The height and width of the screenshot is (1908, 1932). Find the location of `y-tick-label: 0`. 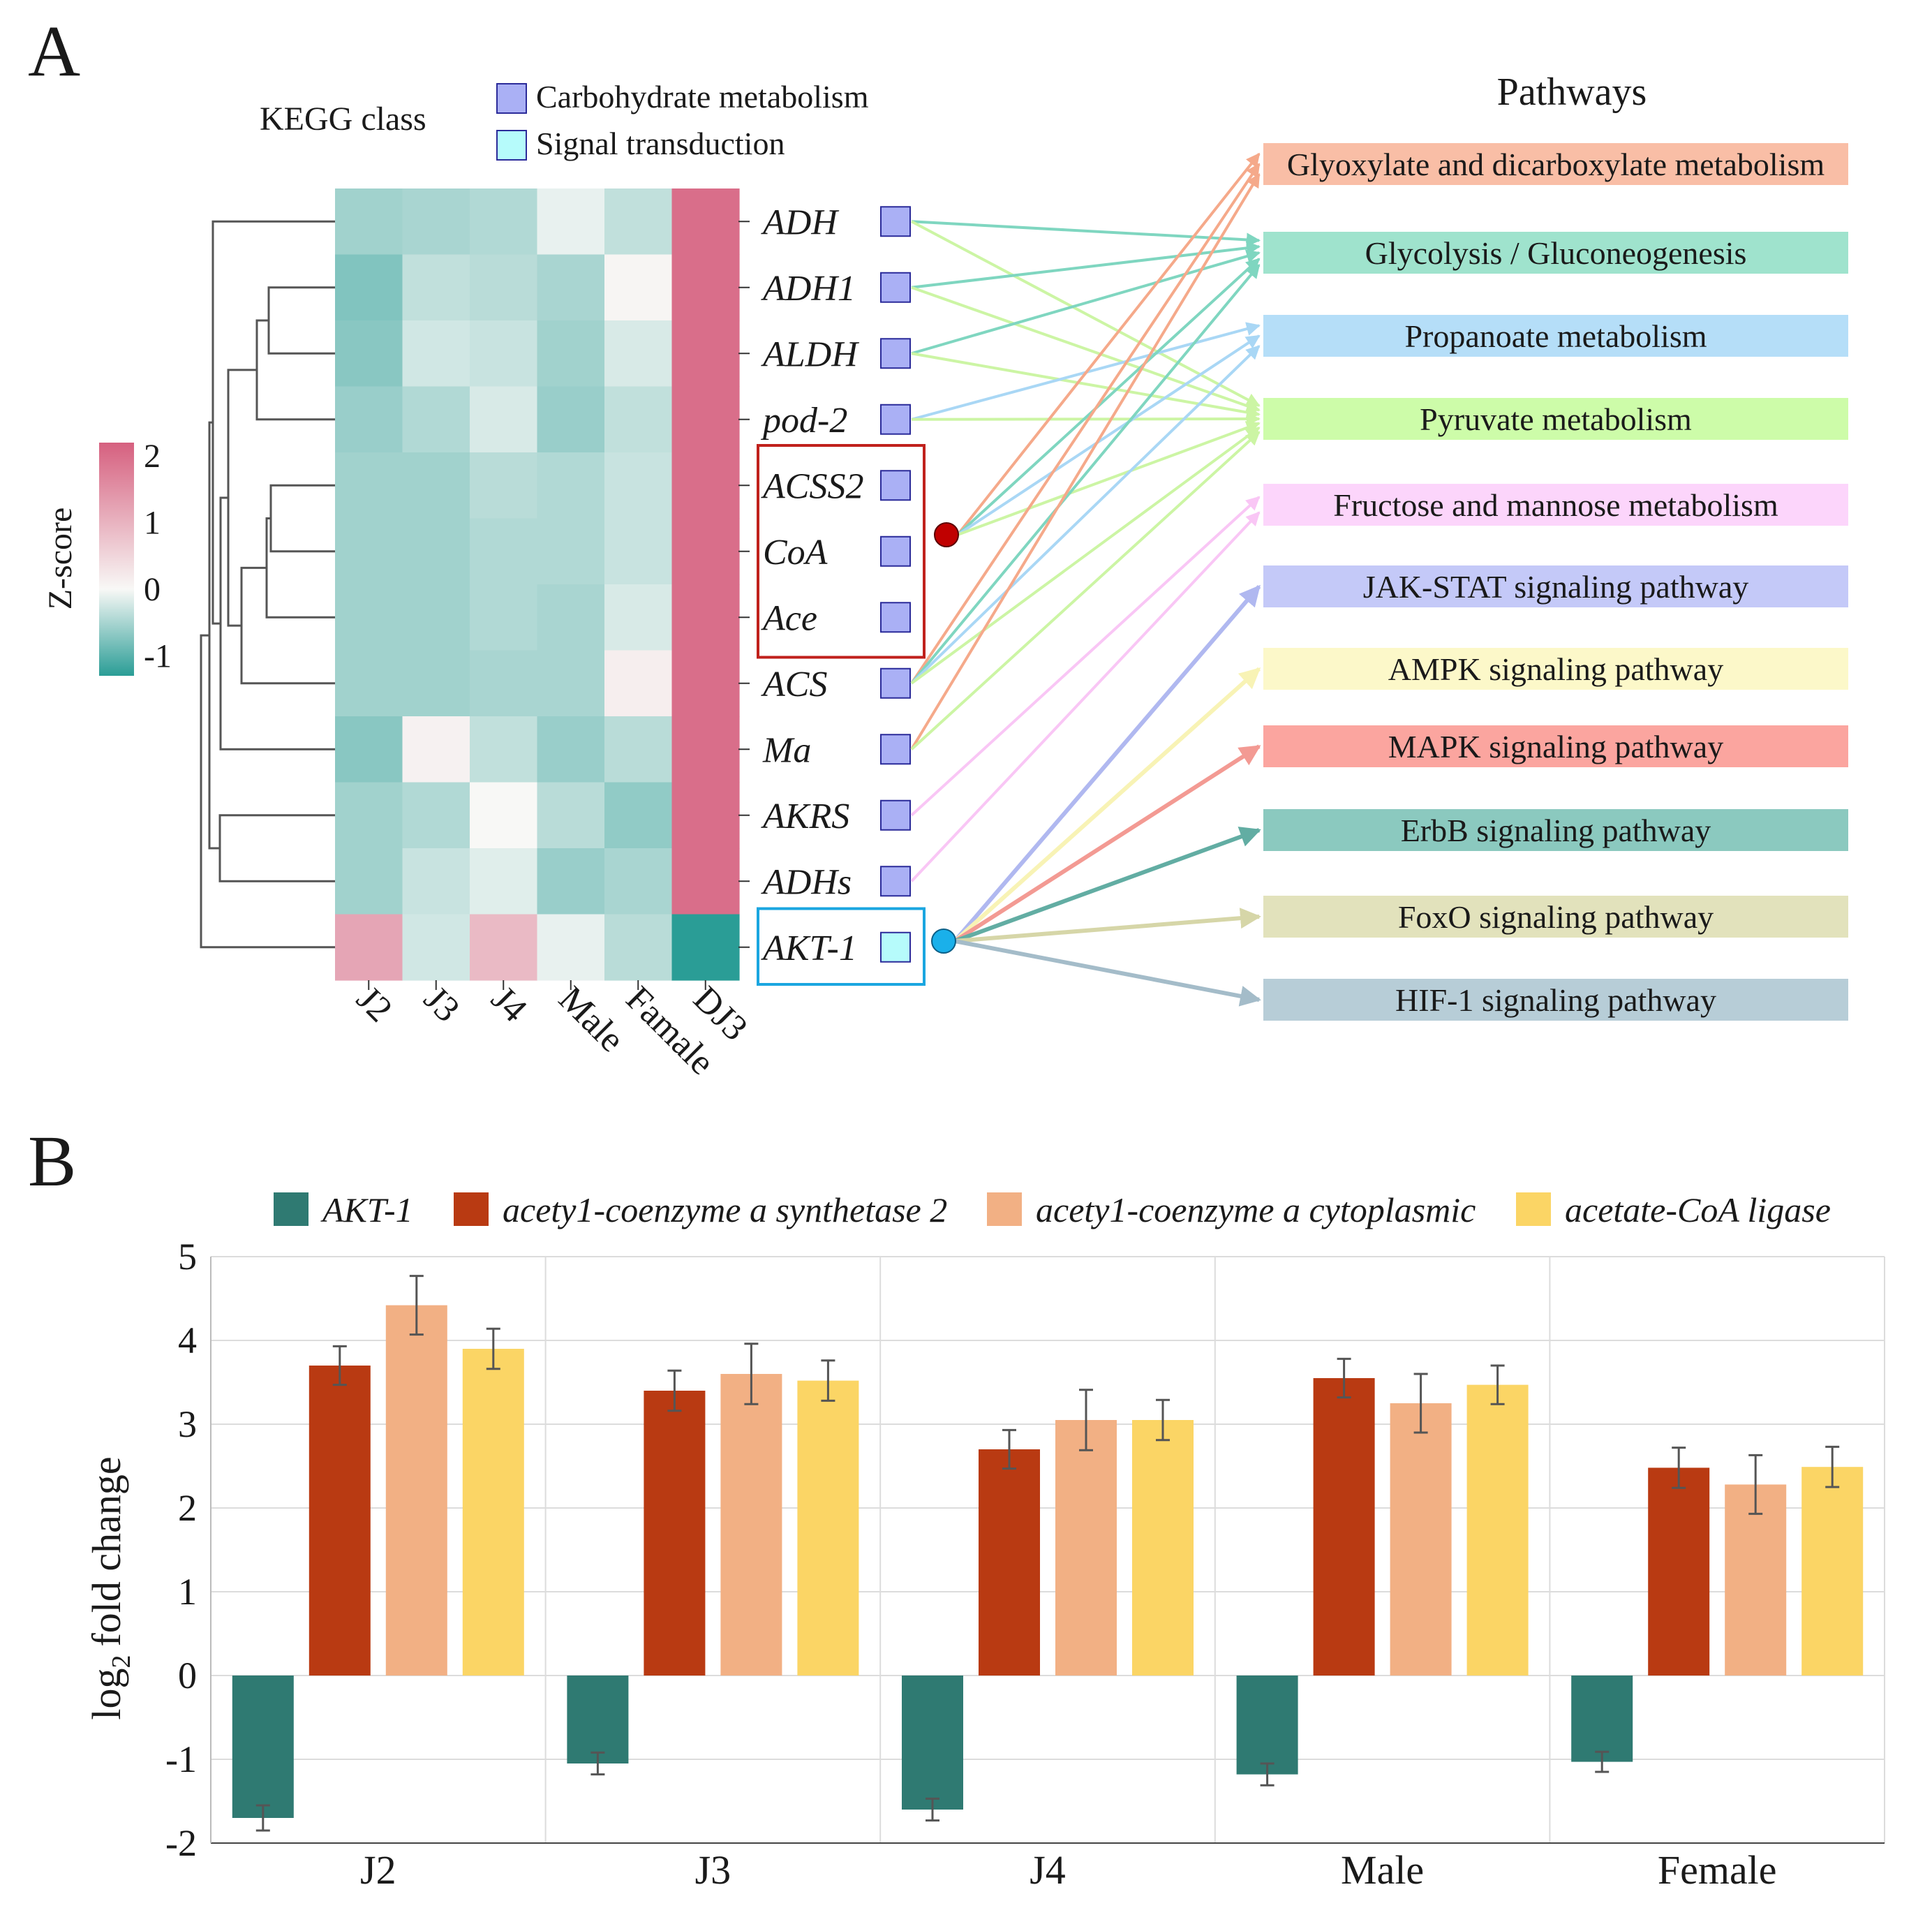

y-tick-label: 0 is located at coordinates (187, 1675).